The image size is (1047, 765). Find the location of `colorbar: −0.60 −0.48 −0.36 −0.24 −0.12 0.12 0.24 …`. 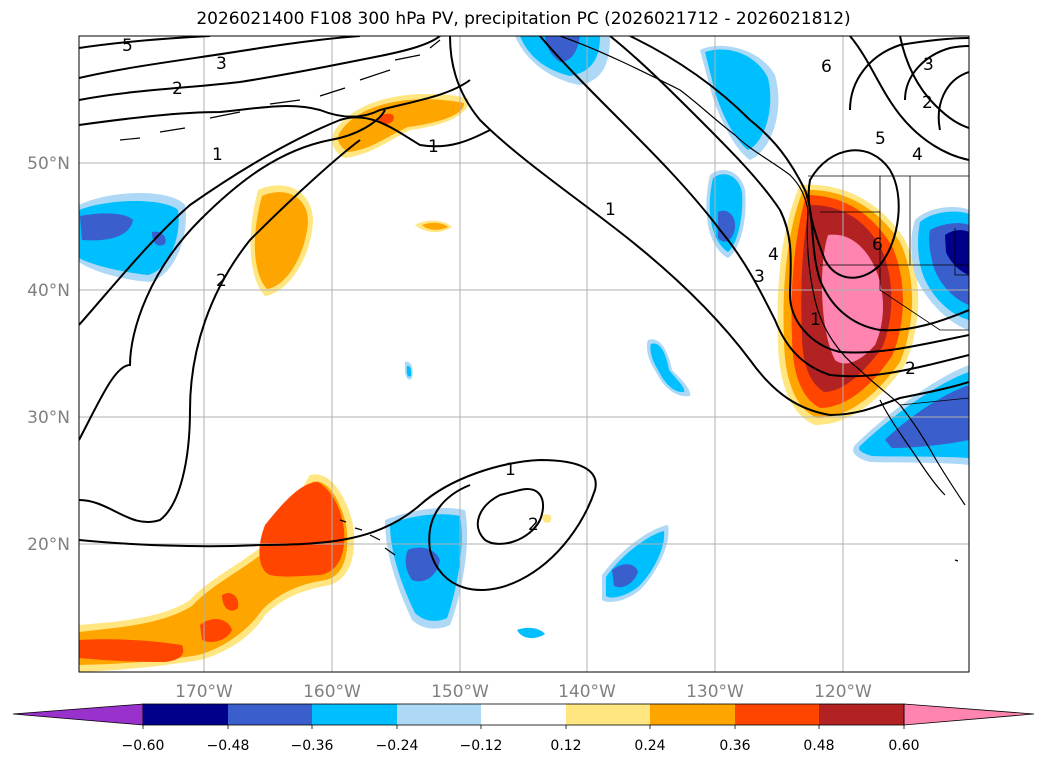

colorbar: −0.60 −0.48 −0.36 −0.24 −0.12 0.12 0.24 … is located at coordinates (523, 728).